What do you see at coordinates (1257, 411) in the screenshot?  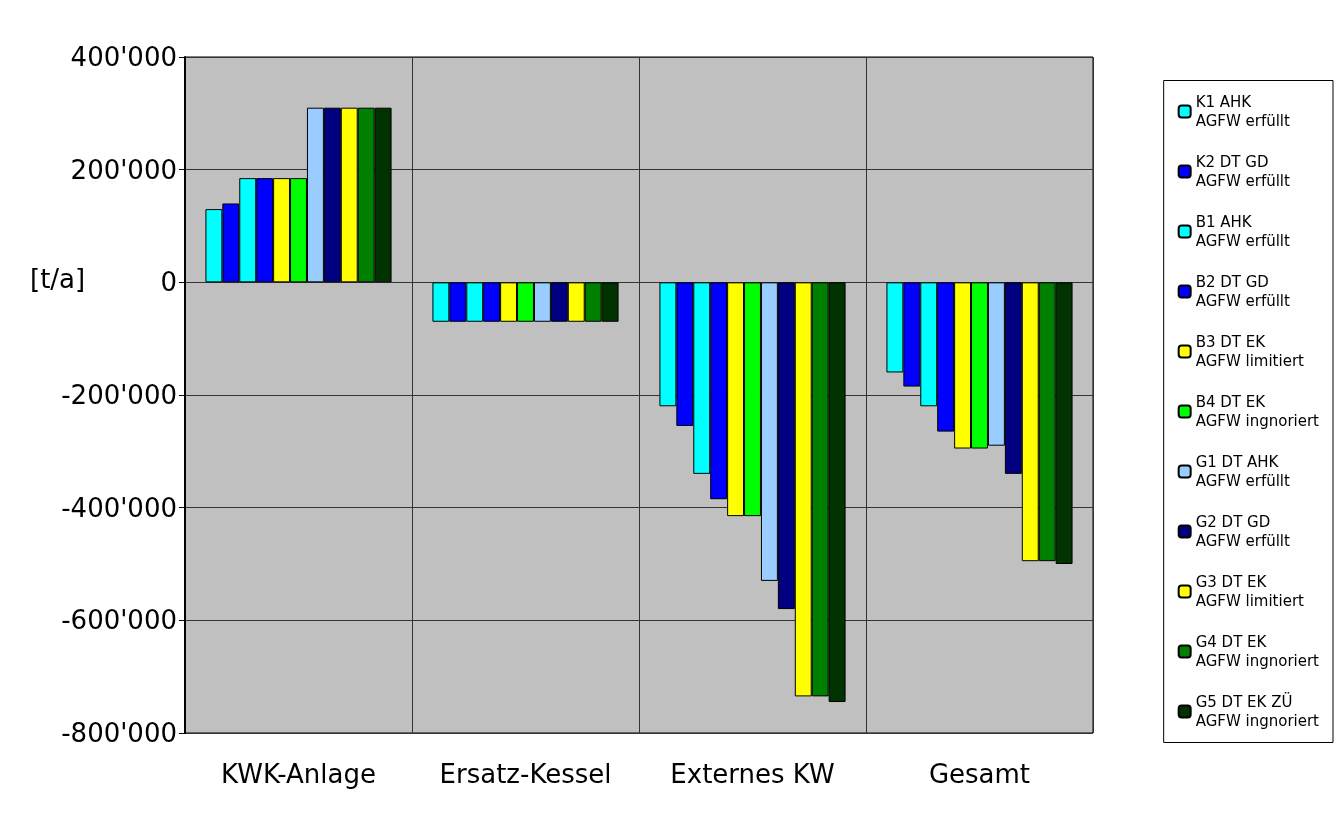 I see `legend-label: B4 DT EK AGFW ingnoriert` at bounding box center [1257, 411].